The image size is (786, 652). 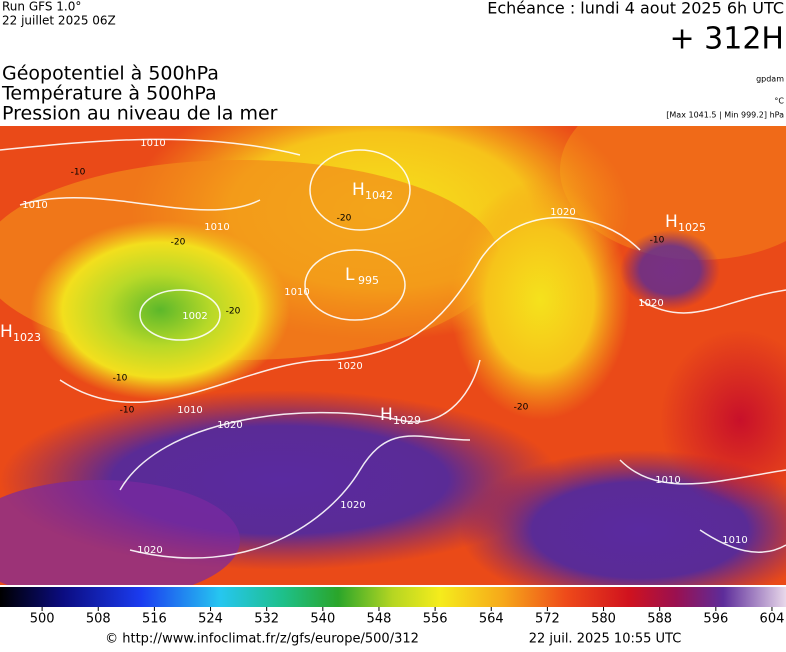 I want to click on colorbar-label: 532, so click(x=266, y=619).